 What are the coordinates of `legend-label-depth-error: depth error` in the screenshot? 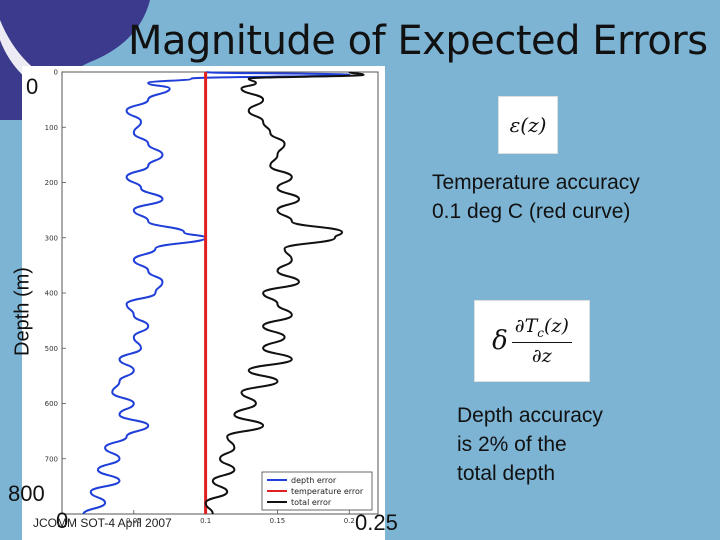 It's located at (314, 480).